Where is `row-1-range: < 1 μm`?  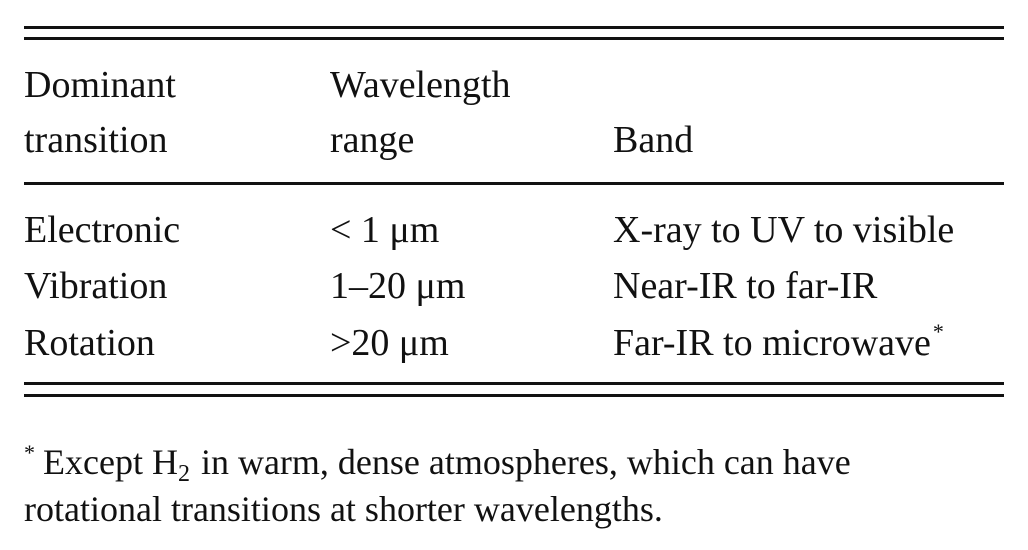
row-1-range: < 1 μm is located at coordinates (385, 230).